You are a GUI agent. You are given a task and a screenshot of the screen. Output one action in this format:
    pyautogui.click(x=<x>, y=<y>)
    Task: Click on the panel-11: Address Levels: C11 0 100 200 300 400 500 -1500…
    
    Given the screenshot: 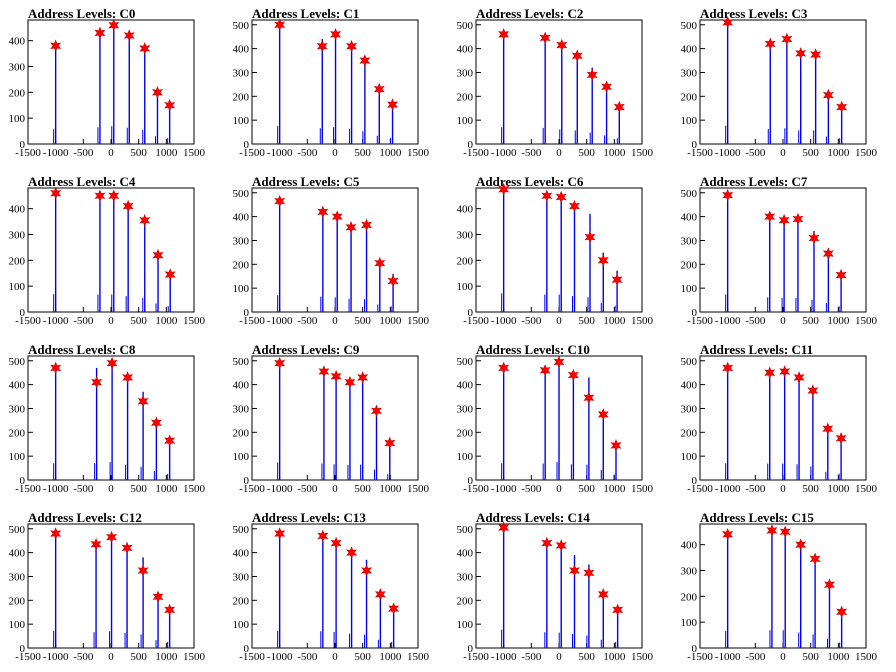 What is the action you would take?
    pyautogui.click(x=779, y=418)
    